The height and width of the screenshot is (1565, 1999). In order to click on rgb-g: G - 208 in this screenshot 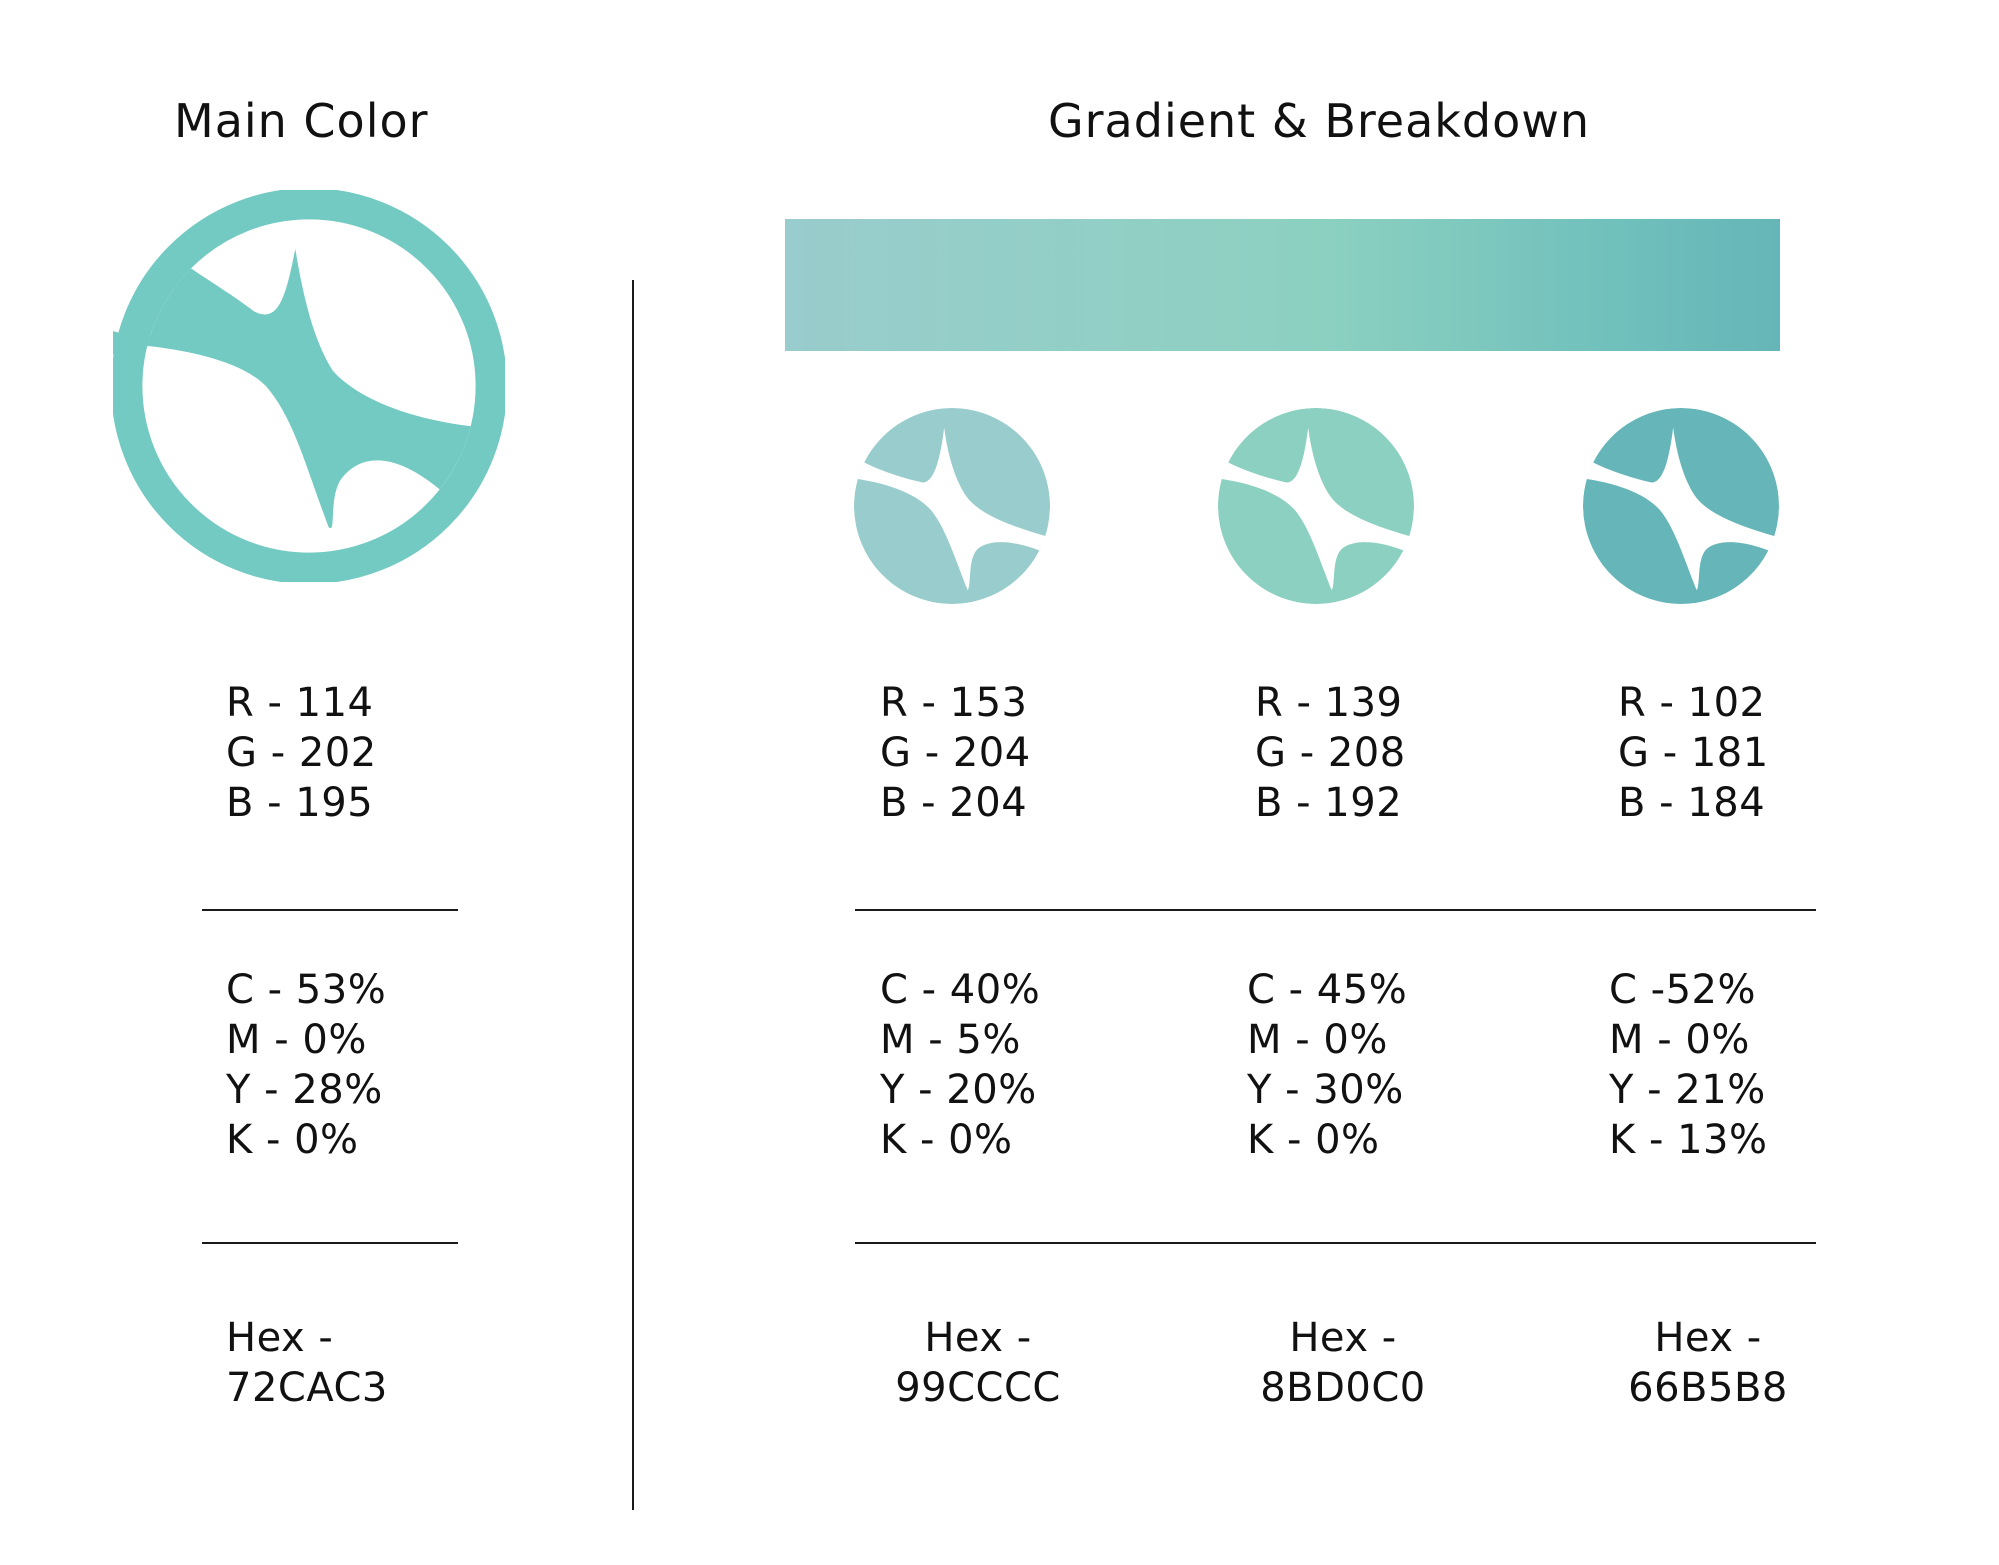, I will do `click(1330, 753)`.